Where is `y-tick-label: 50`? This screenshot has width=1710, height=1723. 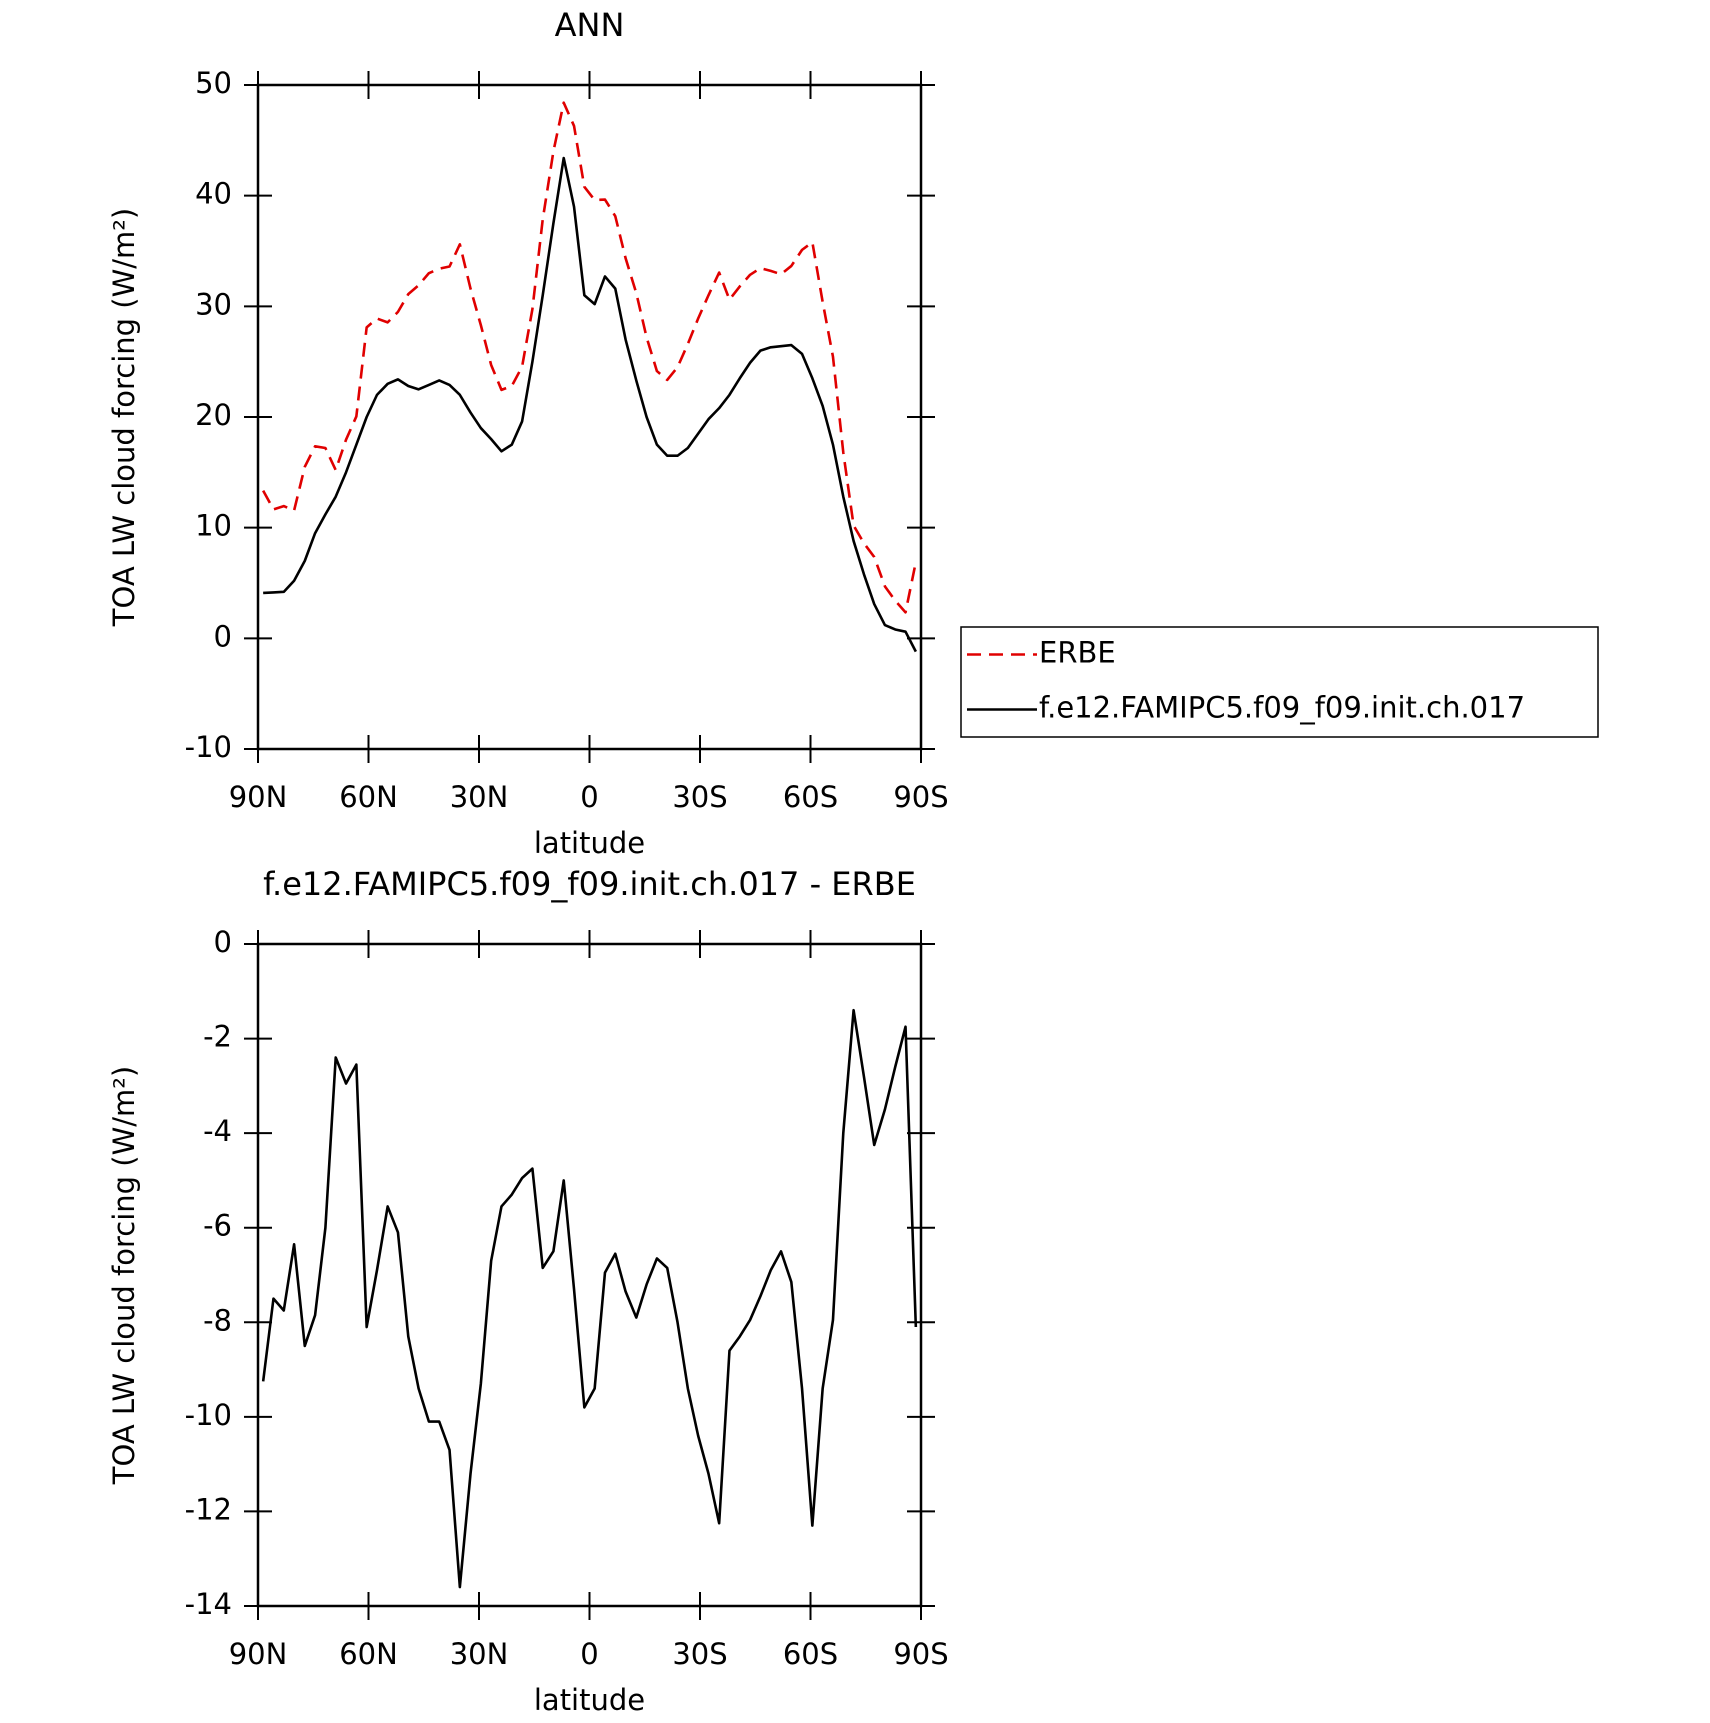
y-tick-label: 50 is located at coordinates (213, 83).